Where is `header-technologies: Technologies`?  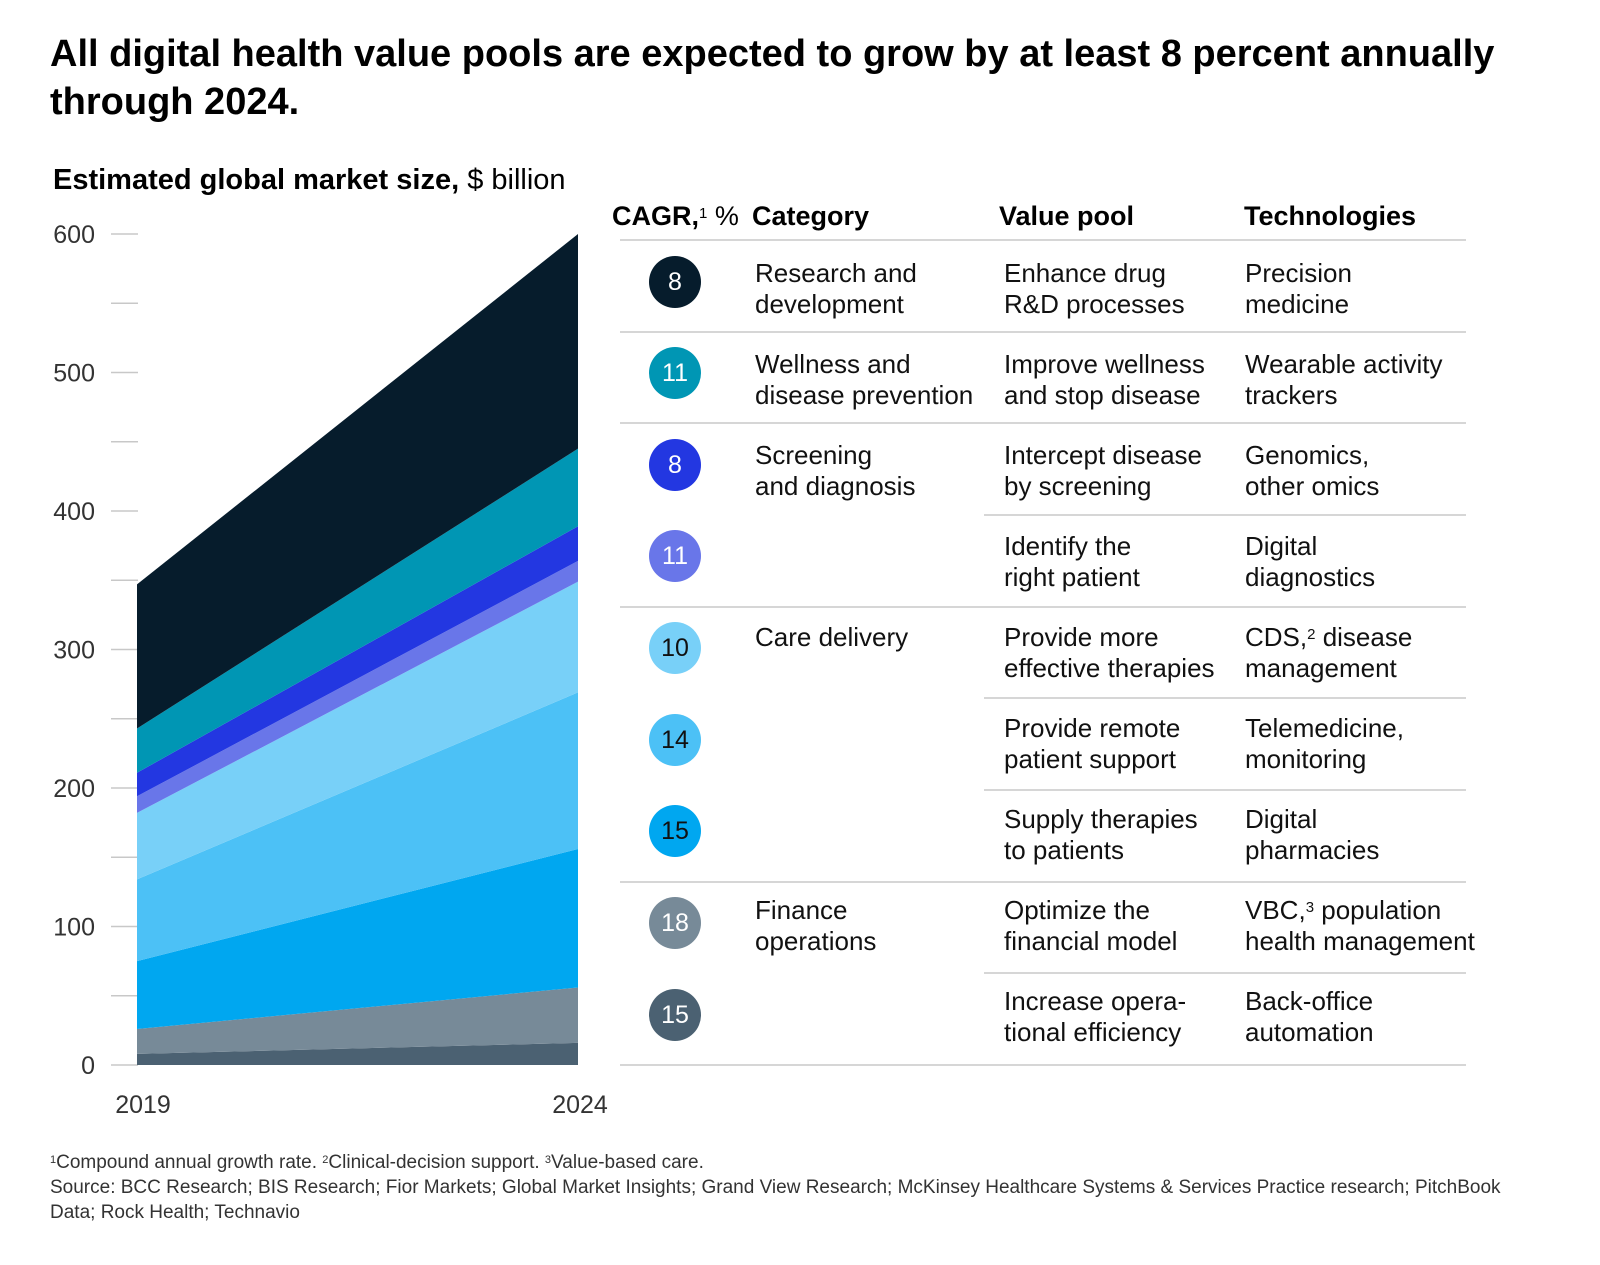 header-technologies: Technologies is located at coordinates (1330, 216).